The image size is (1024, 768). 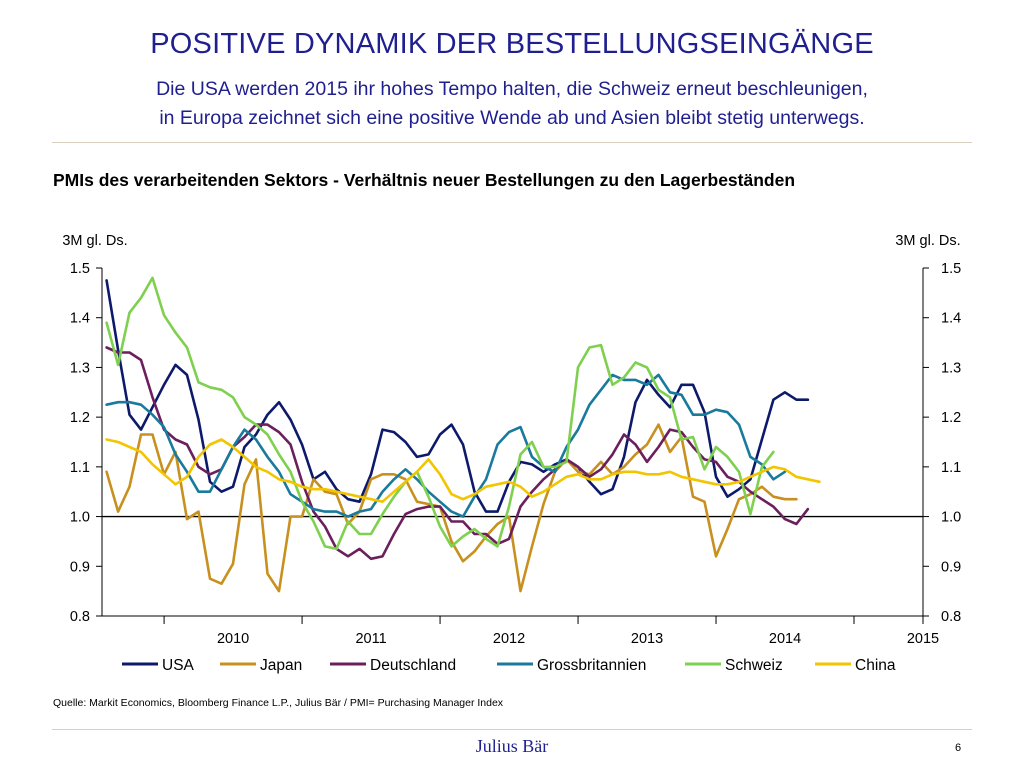 I want to click on x-tick-label: 2011, so click(x=370, y=639).